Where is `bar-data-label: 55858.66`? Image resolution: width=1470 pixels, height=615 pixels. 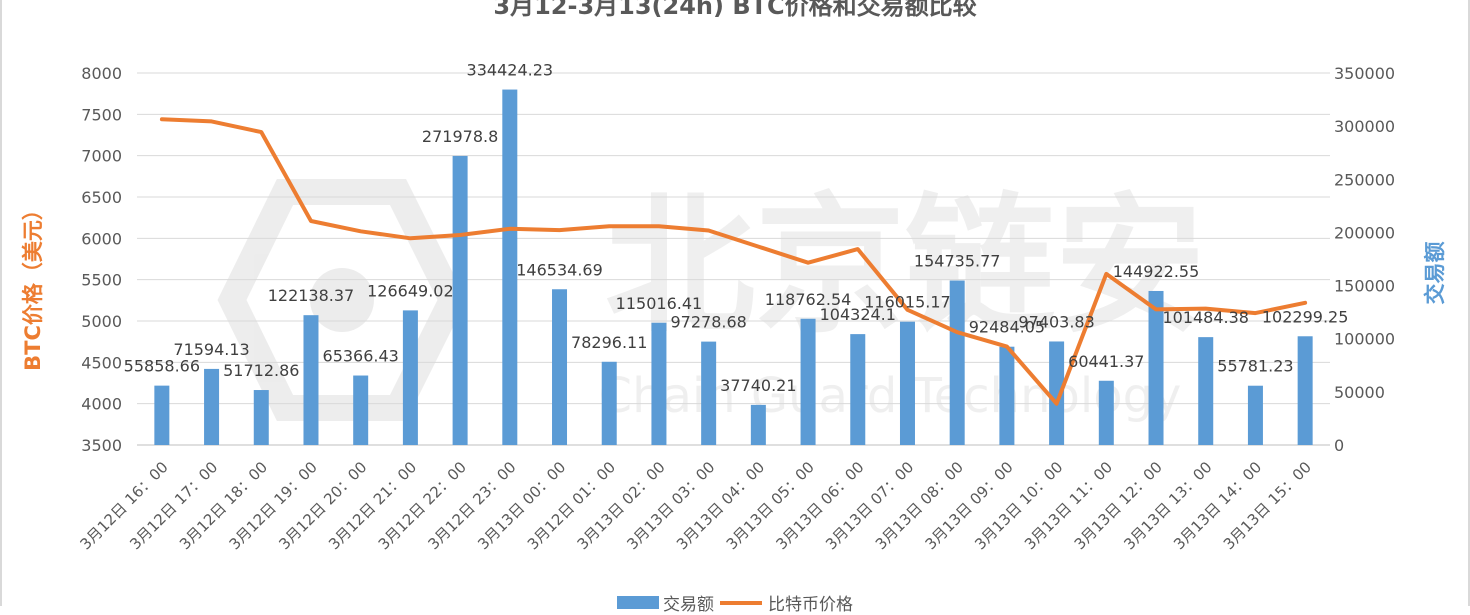 bar-data-label: 55858.66 is located at coordinates (162, 366).